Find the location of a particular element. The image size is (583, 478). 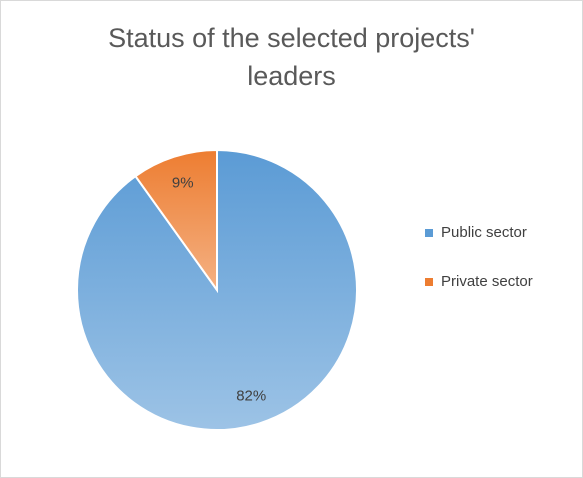

chart-title: Status of the selected projects' leaders is located at coordinates (291, 57).